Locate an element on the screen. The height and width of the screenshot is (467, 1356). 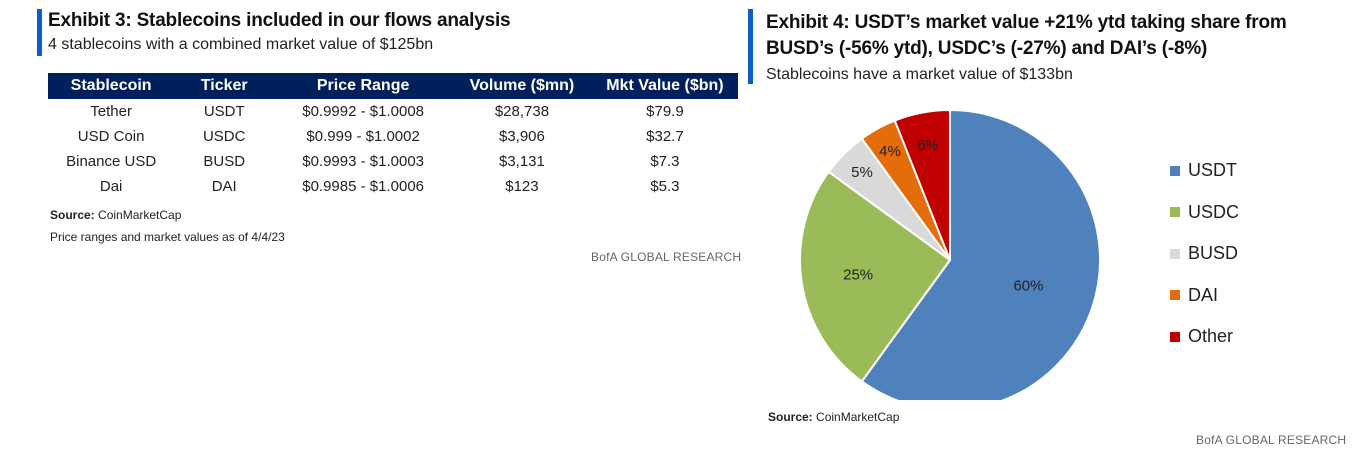
cell-mkt-value: $32.7 is located at coordinates (665, 136).